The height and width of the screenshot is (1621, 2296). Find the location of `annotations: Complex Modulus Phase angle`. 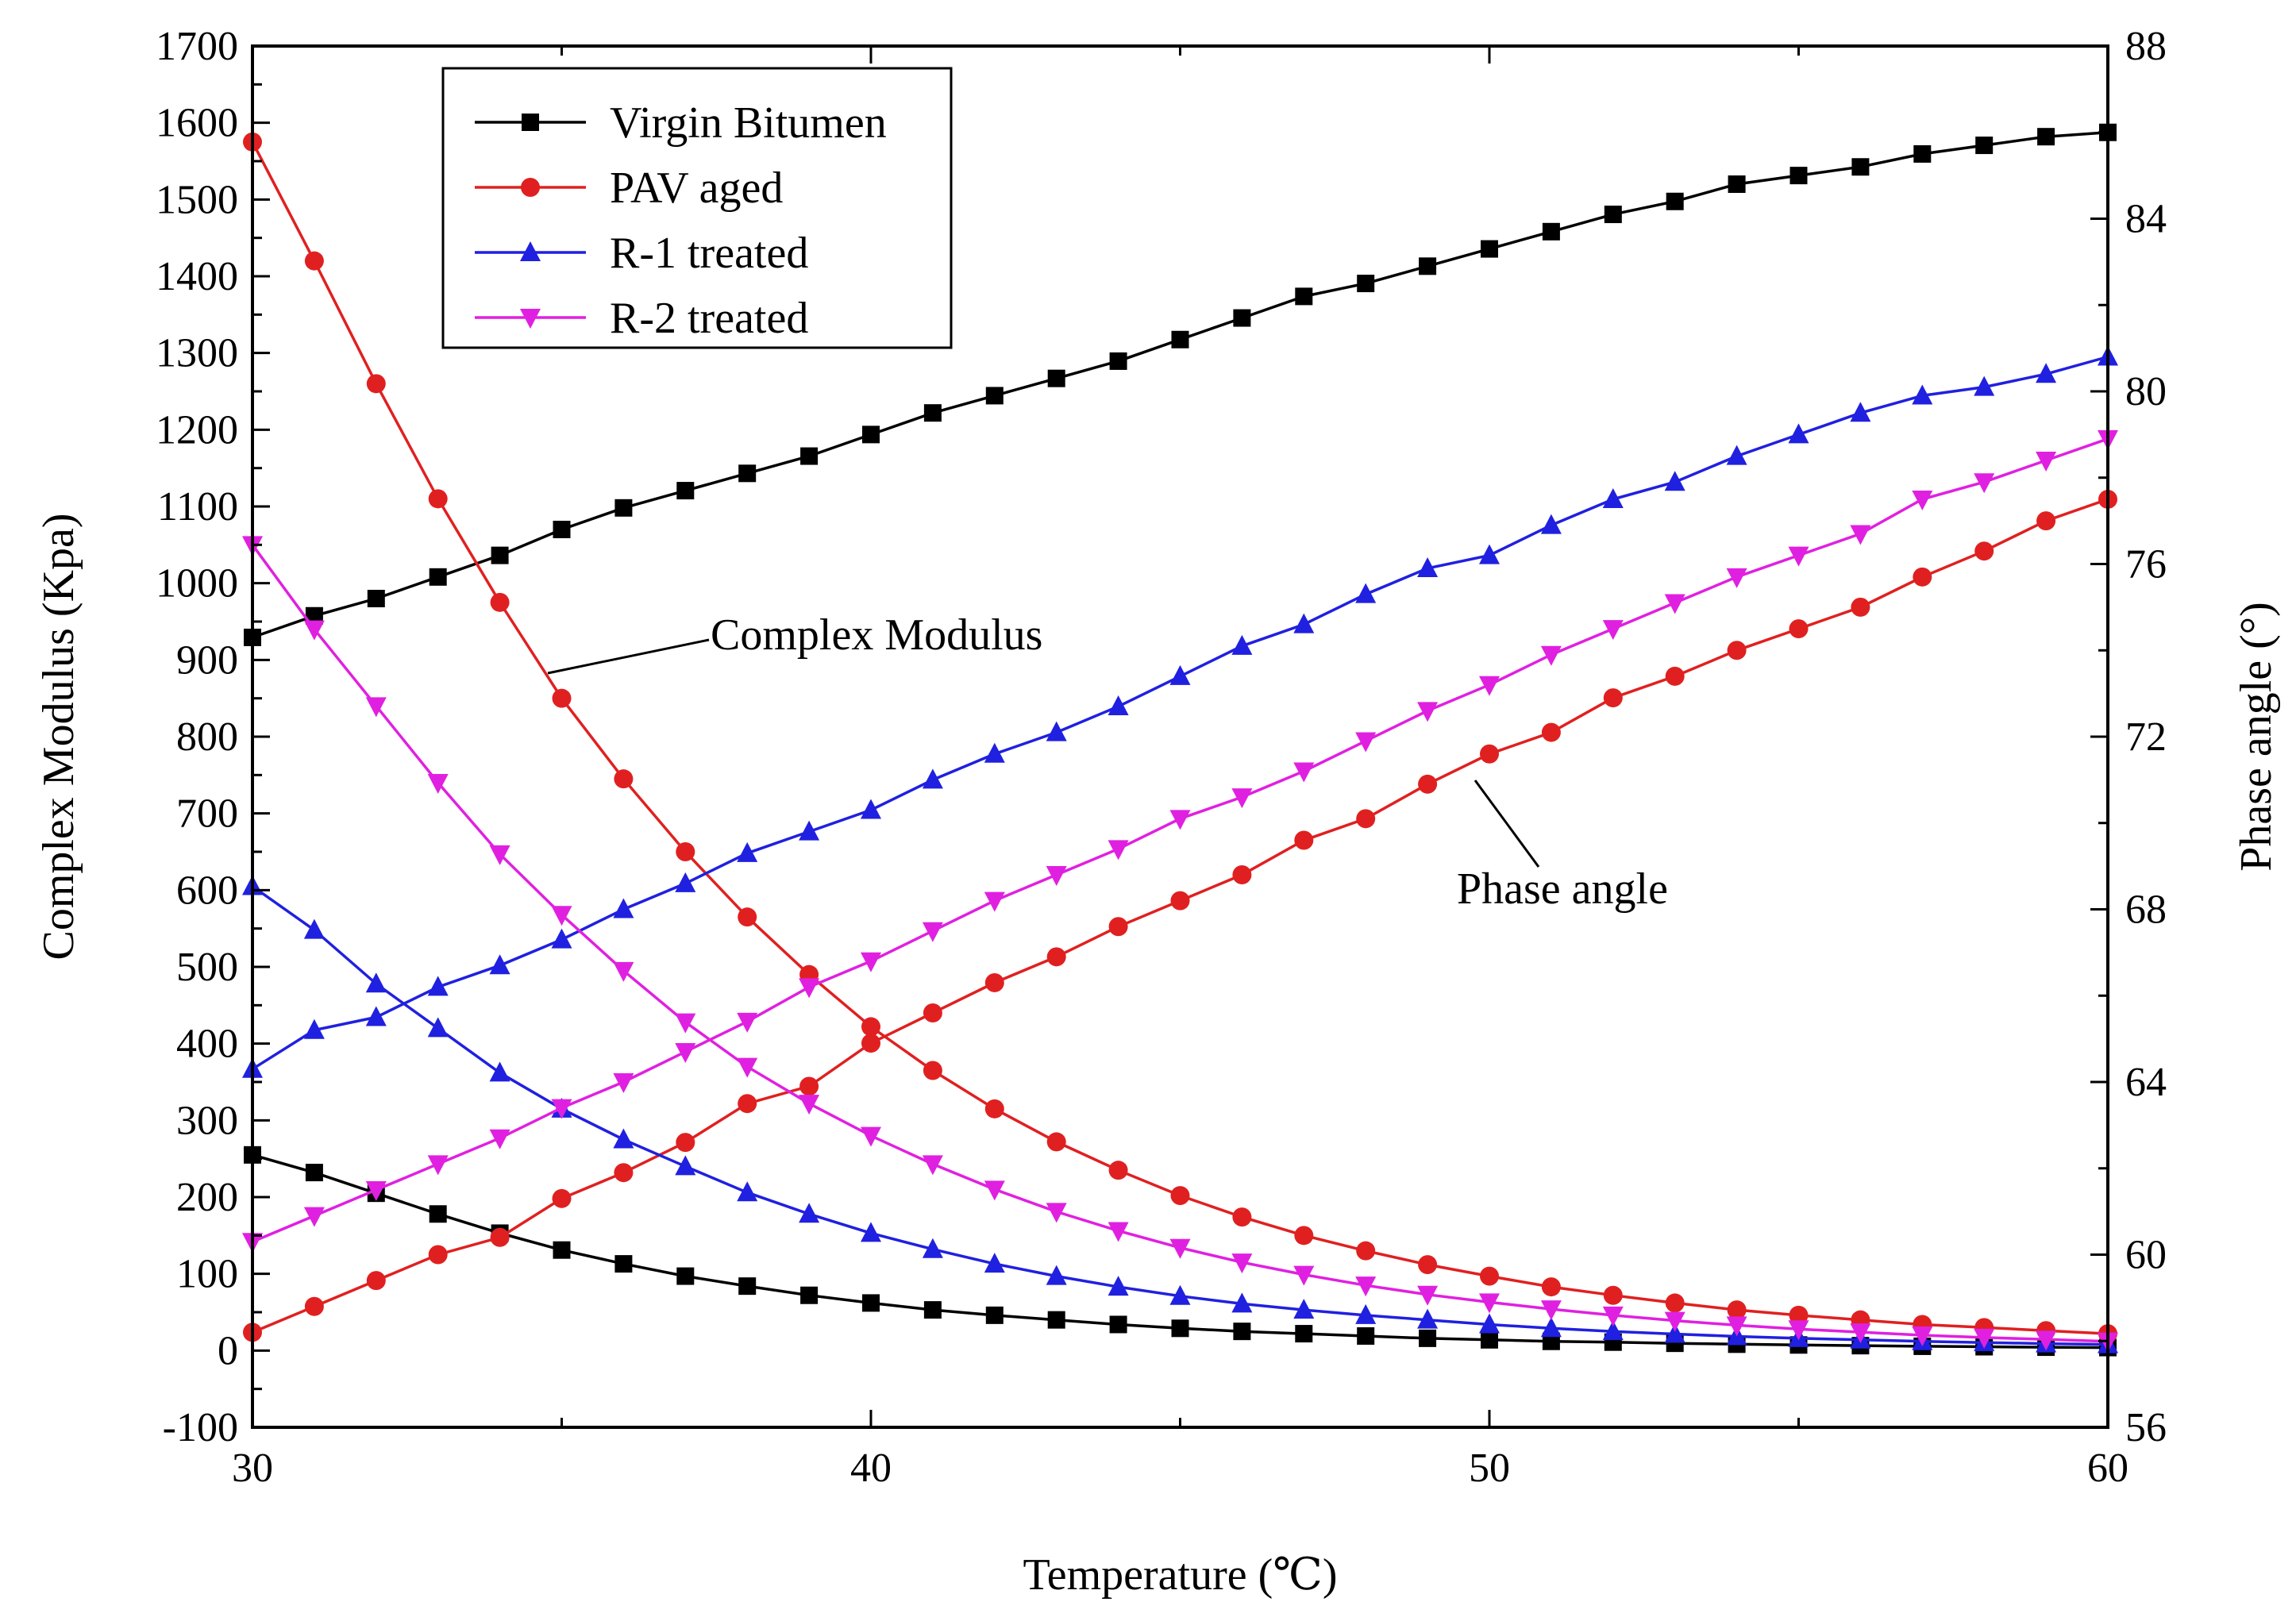

annotations: Complex Modulus Phase angle is located at coordinates (1107, 762).